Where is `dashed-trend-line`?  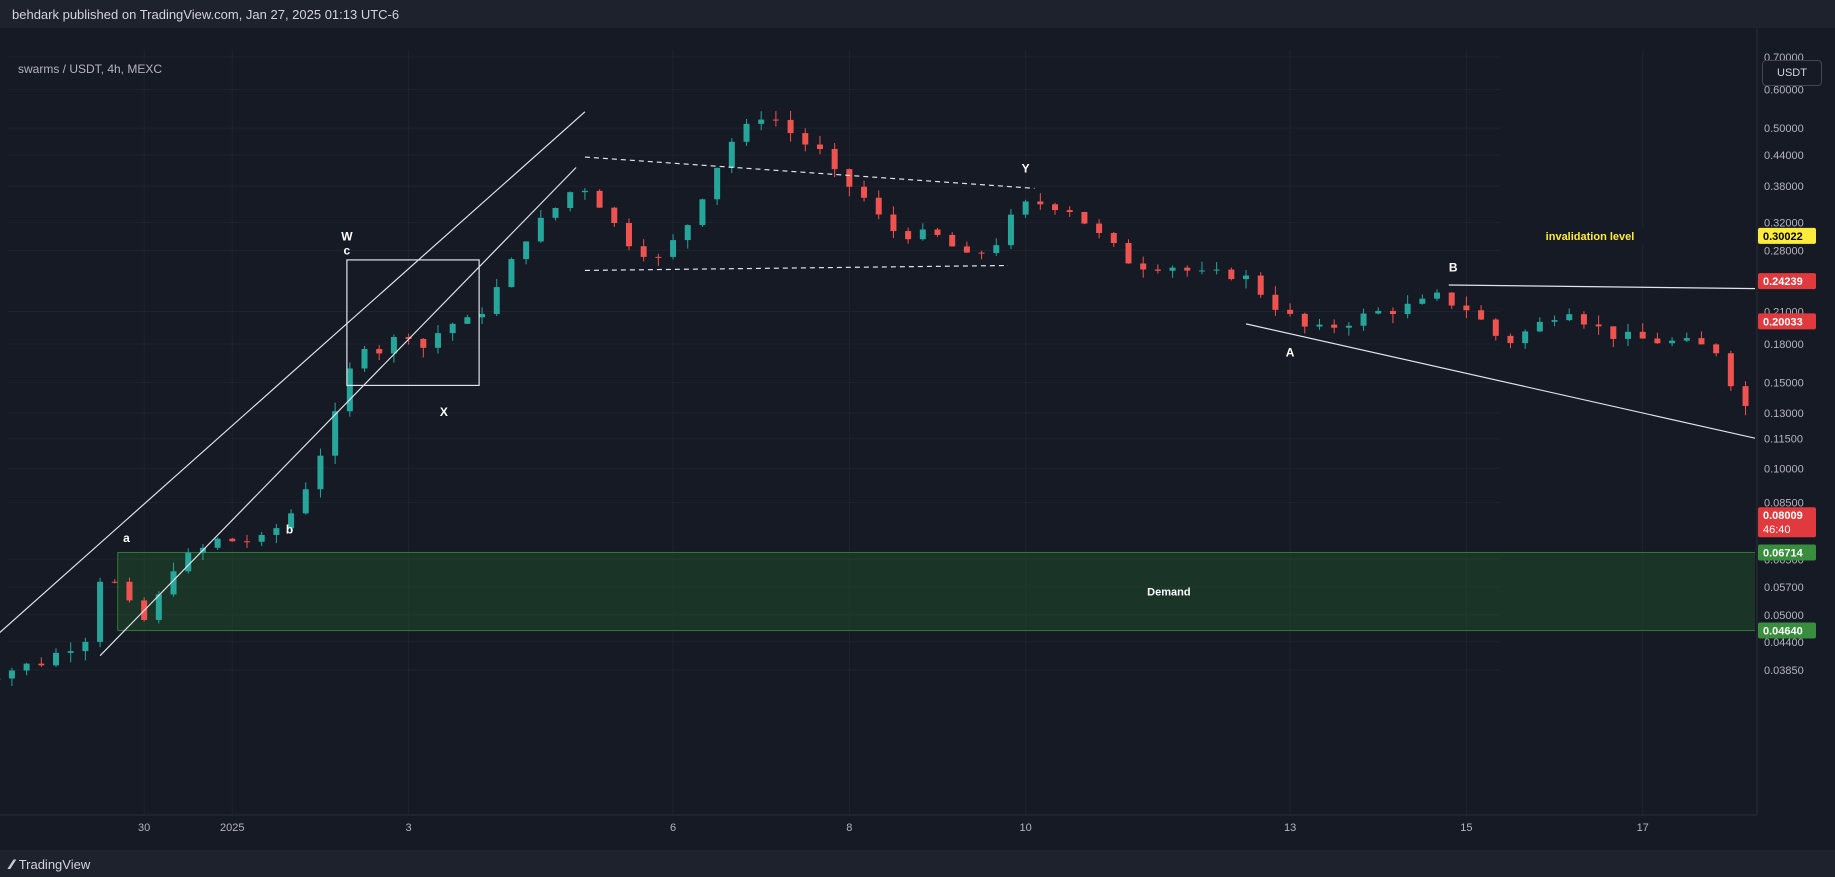 dashed-trend-line is located at coordinates (809, 172).